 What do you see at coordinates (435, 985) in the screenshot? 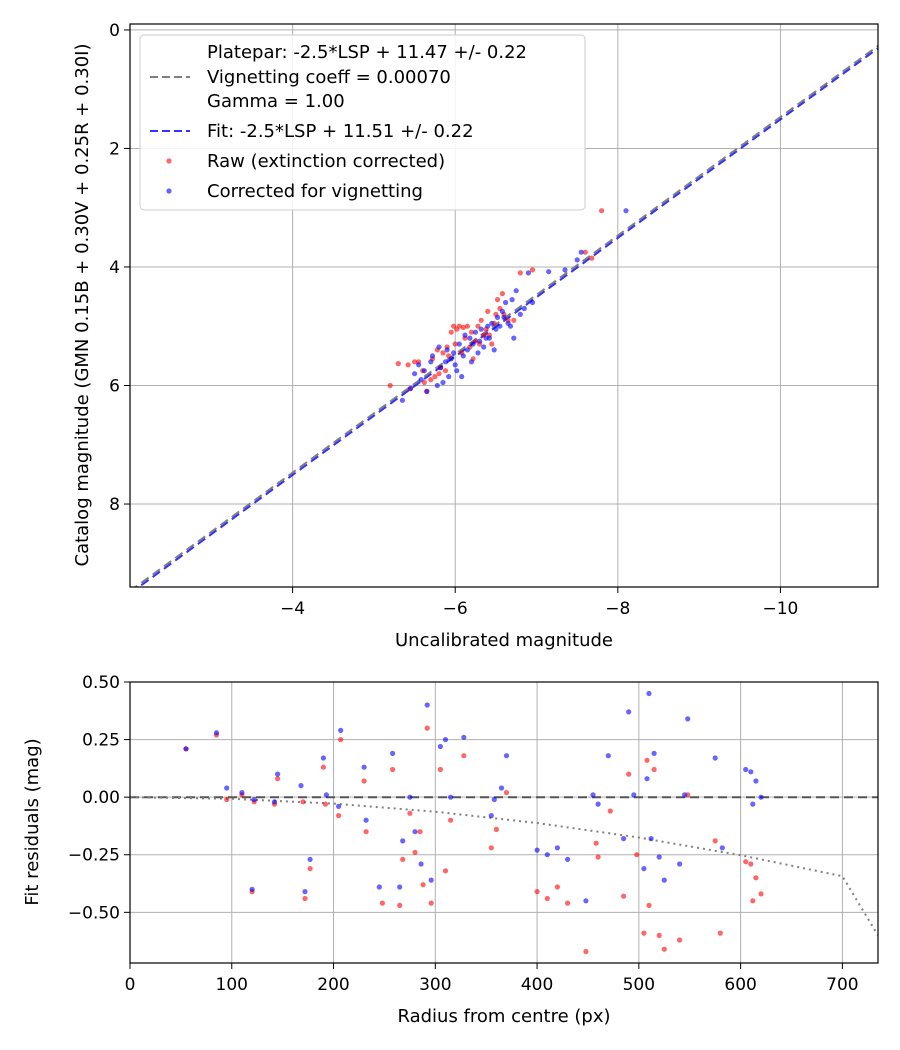
I see `x-tick-label: 300` at bounding box center [435, 985].